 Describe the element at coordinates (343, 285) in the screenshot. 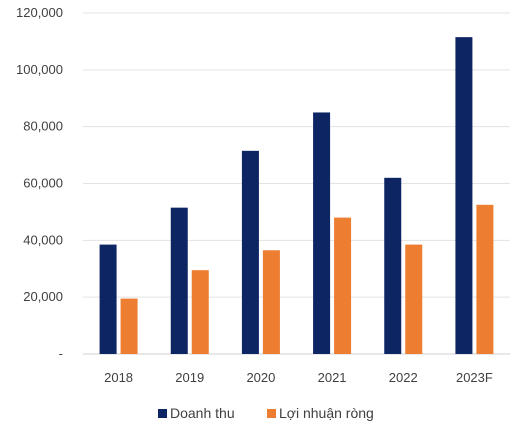

I see `bar-loi-nhuan-rong-2021` at that location.